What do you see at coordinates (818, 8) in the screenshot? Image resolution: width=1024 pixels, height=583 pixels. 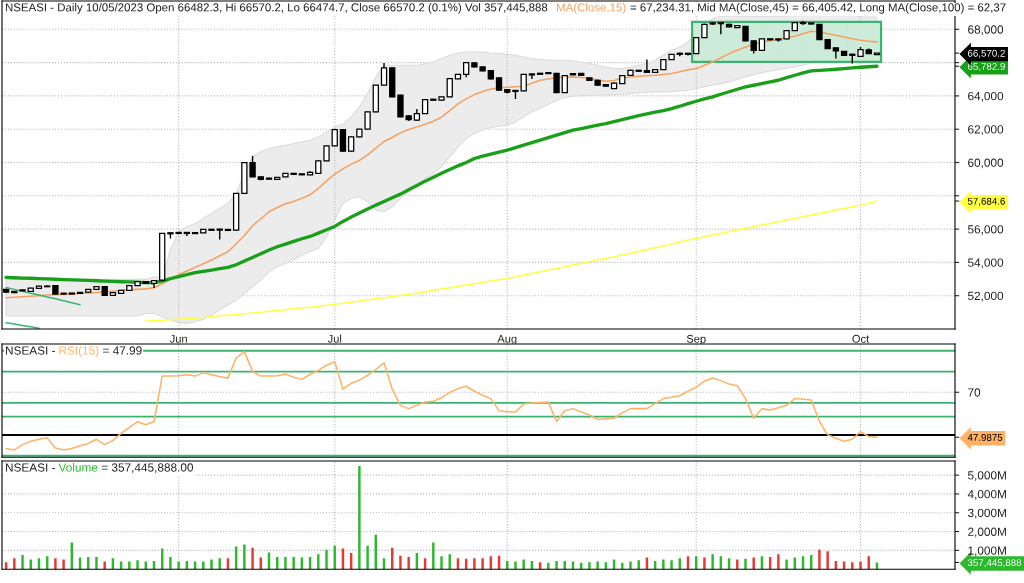 I see `annotation: = 67,234.31, Mid MA(Close,45) = 66,405.42, Long MA(Close,100) = 62,37` at bounding box center [818, 8].